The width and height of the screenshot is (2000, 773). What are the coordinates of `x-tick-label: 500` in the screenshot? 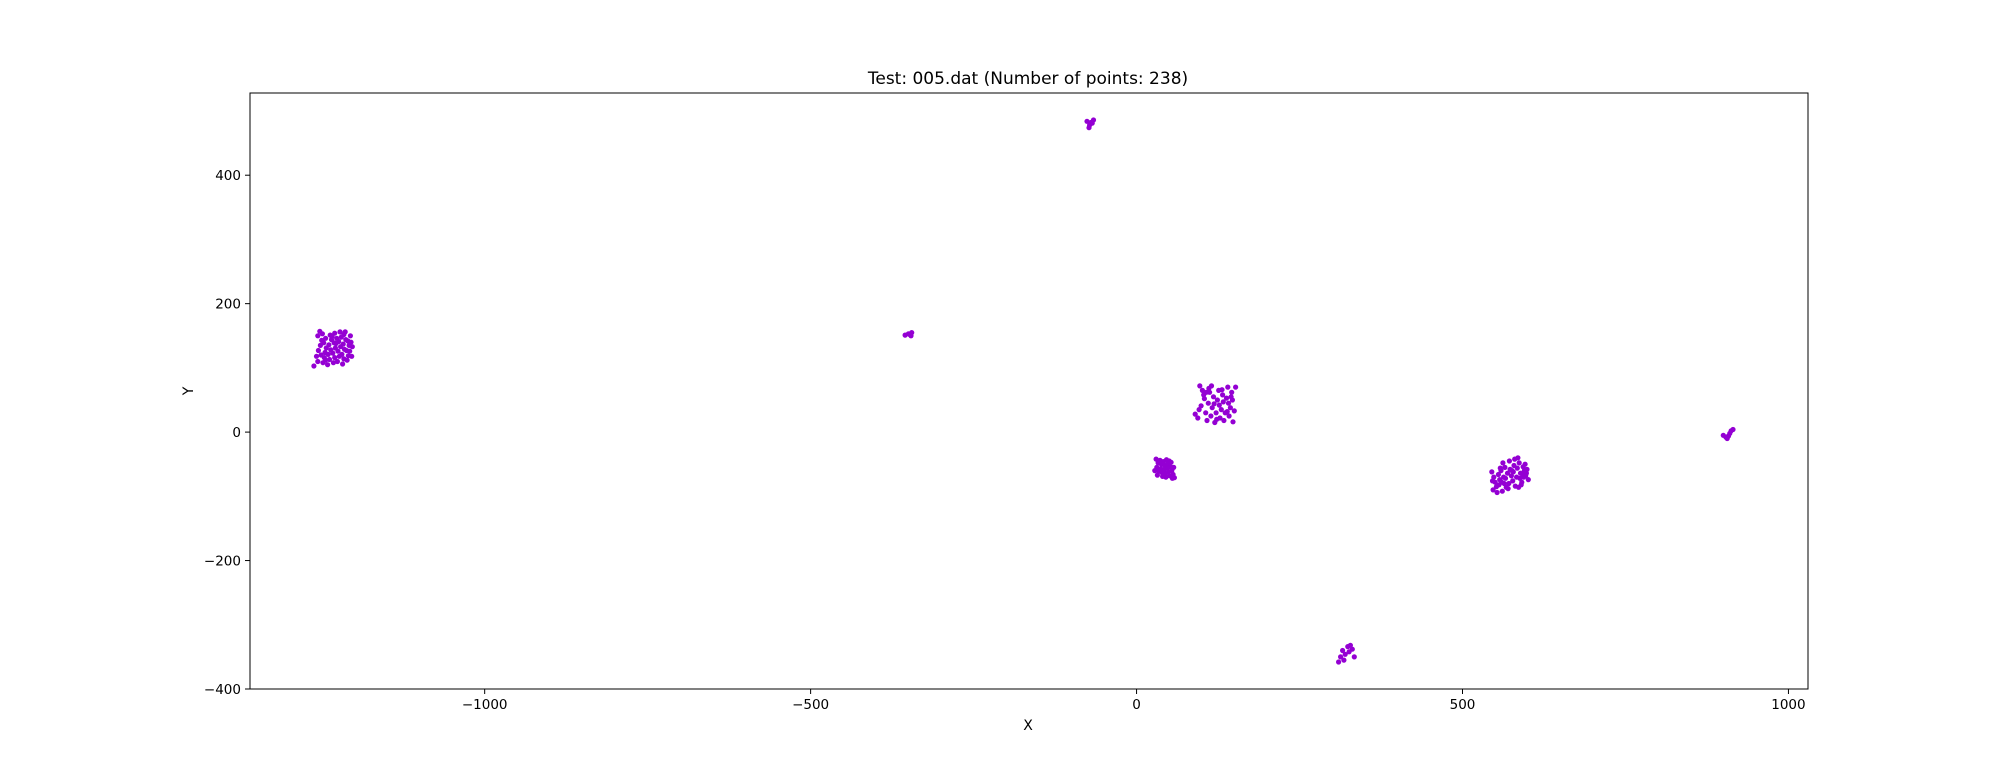 It's located at (1463, 705).